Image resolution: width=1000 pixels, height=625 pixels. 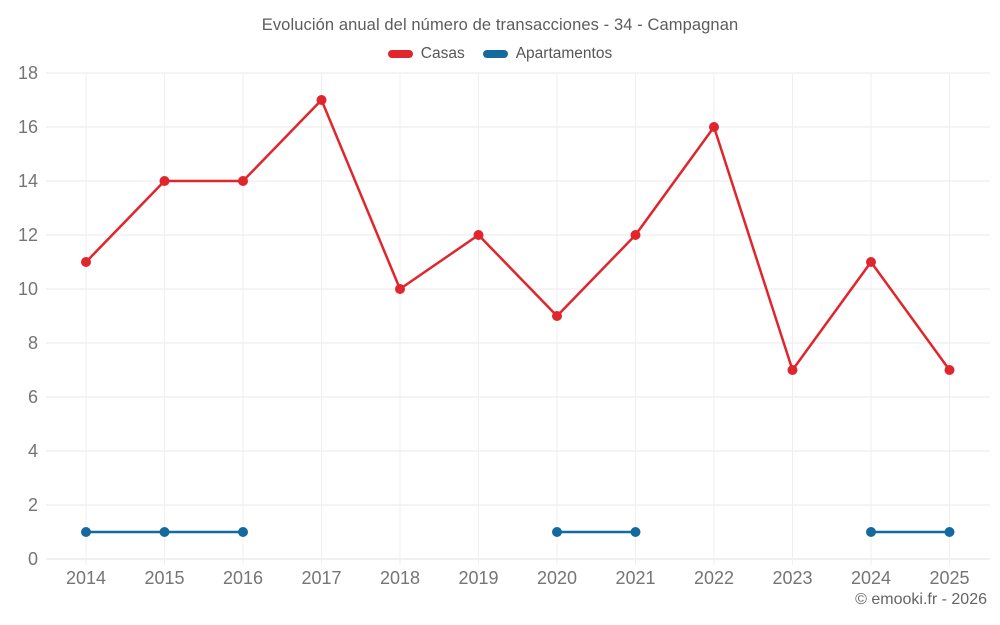 I want to click on y-axis-tick-label: 16, so click(x=28, y=127).